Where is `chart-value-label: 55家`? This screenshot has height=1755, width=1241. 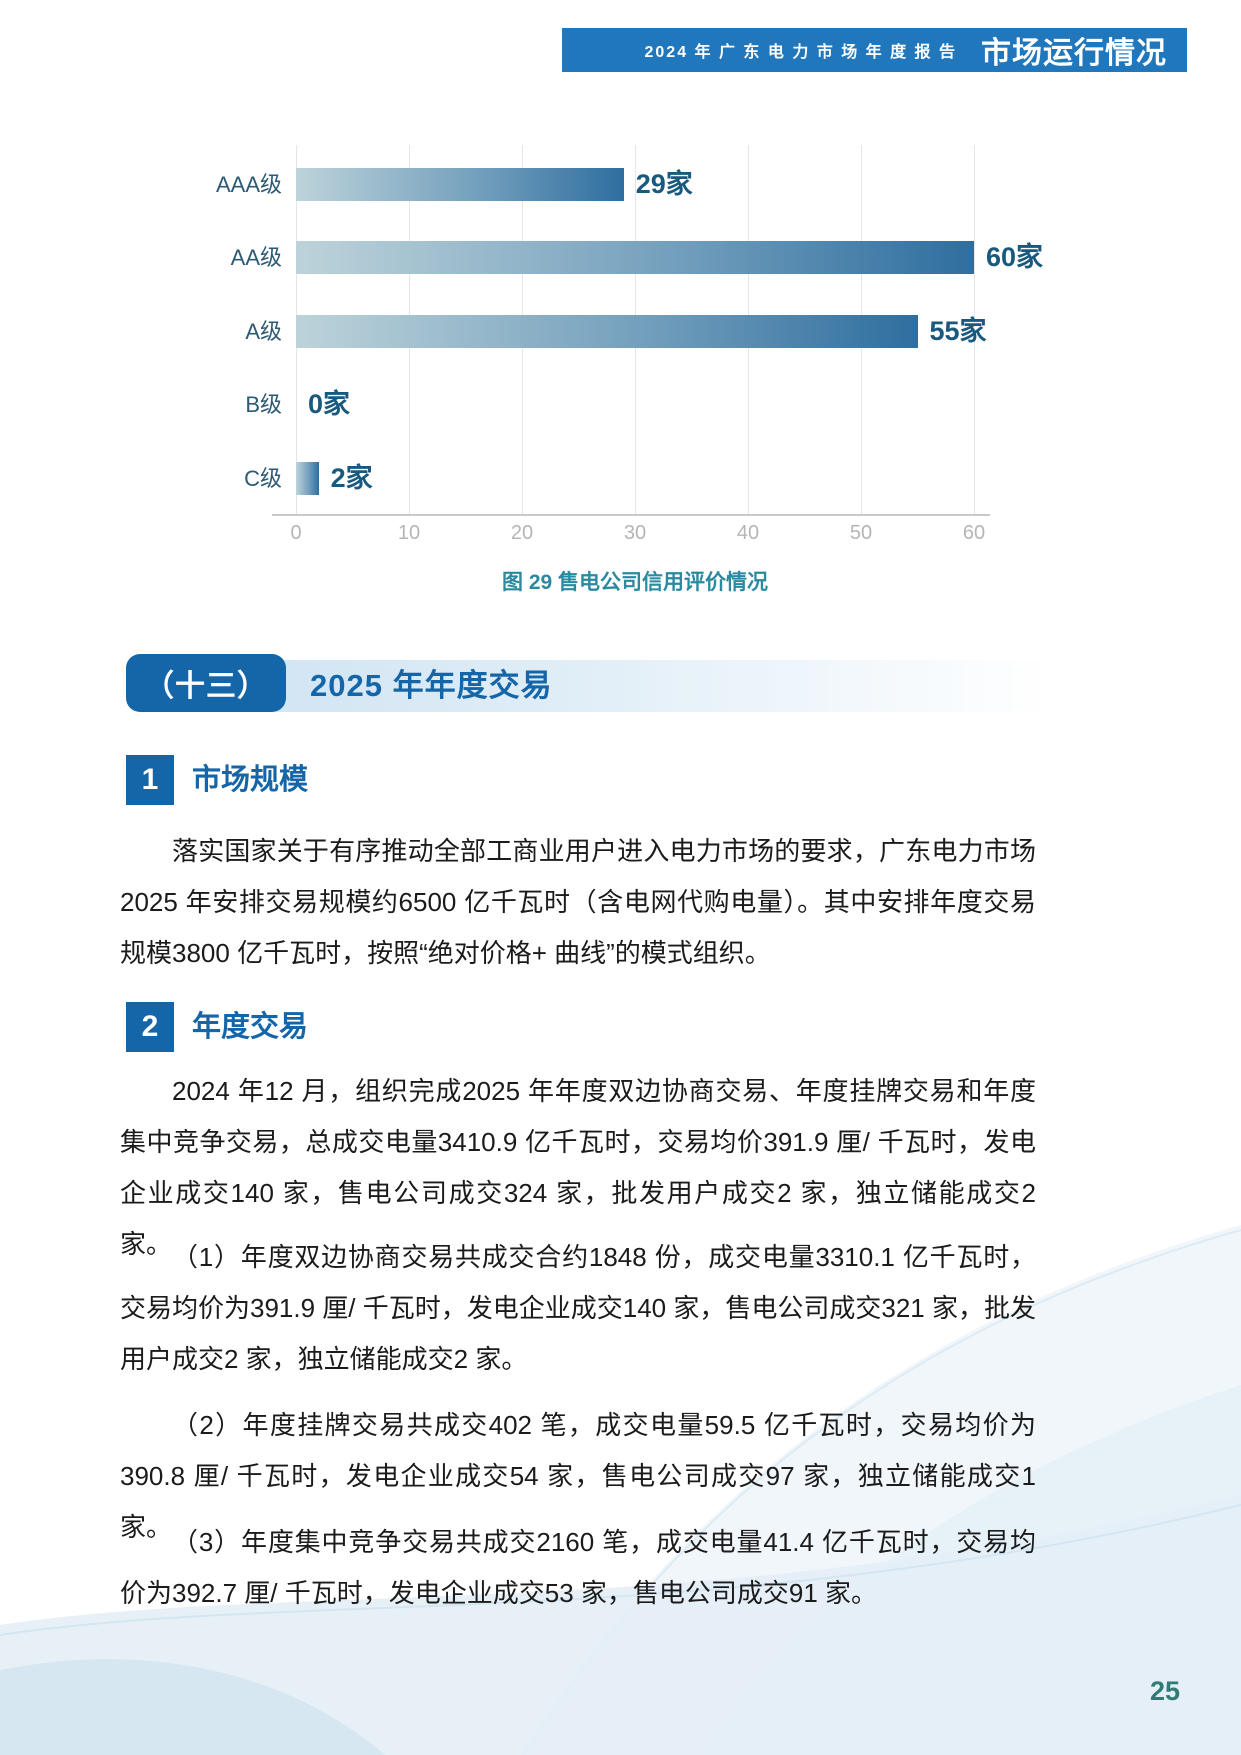 chart-value-label: 55家 is located at coordinates (958, 330).